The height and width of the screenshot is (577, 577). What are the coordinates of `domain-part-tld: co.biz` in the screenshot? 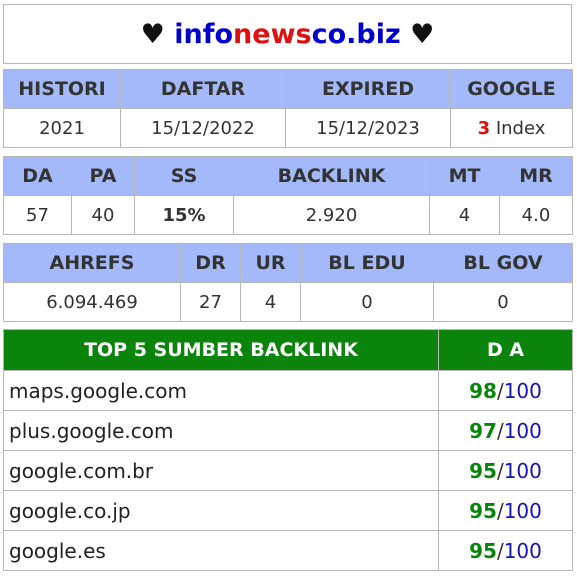 It's located at (356, 34).